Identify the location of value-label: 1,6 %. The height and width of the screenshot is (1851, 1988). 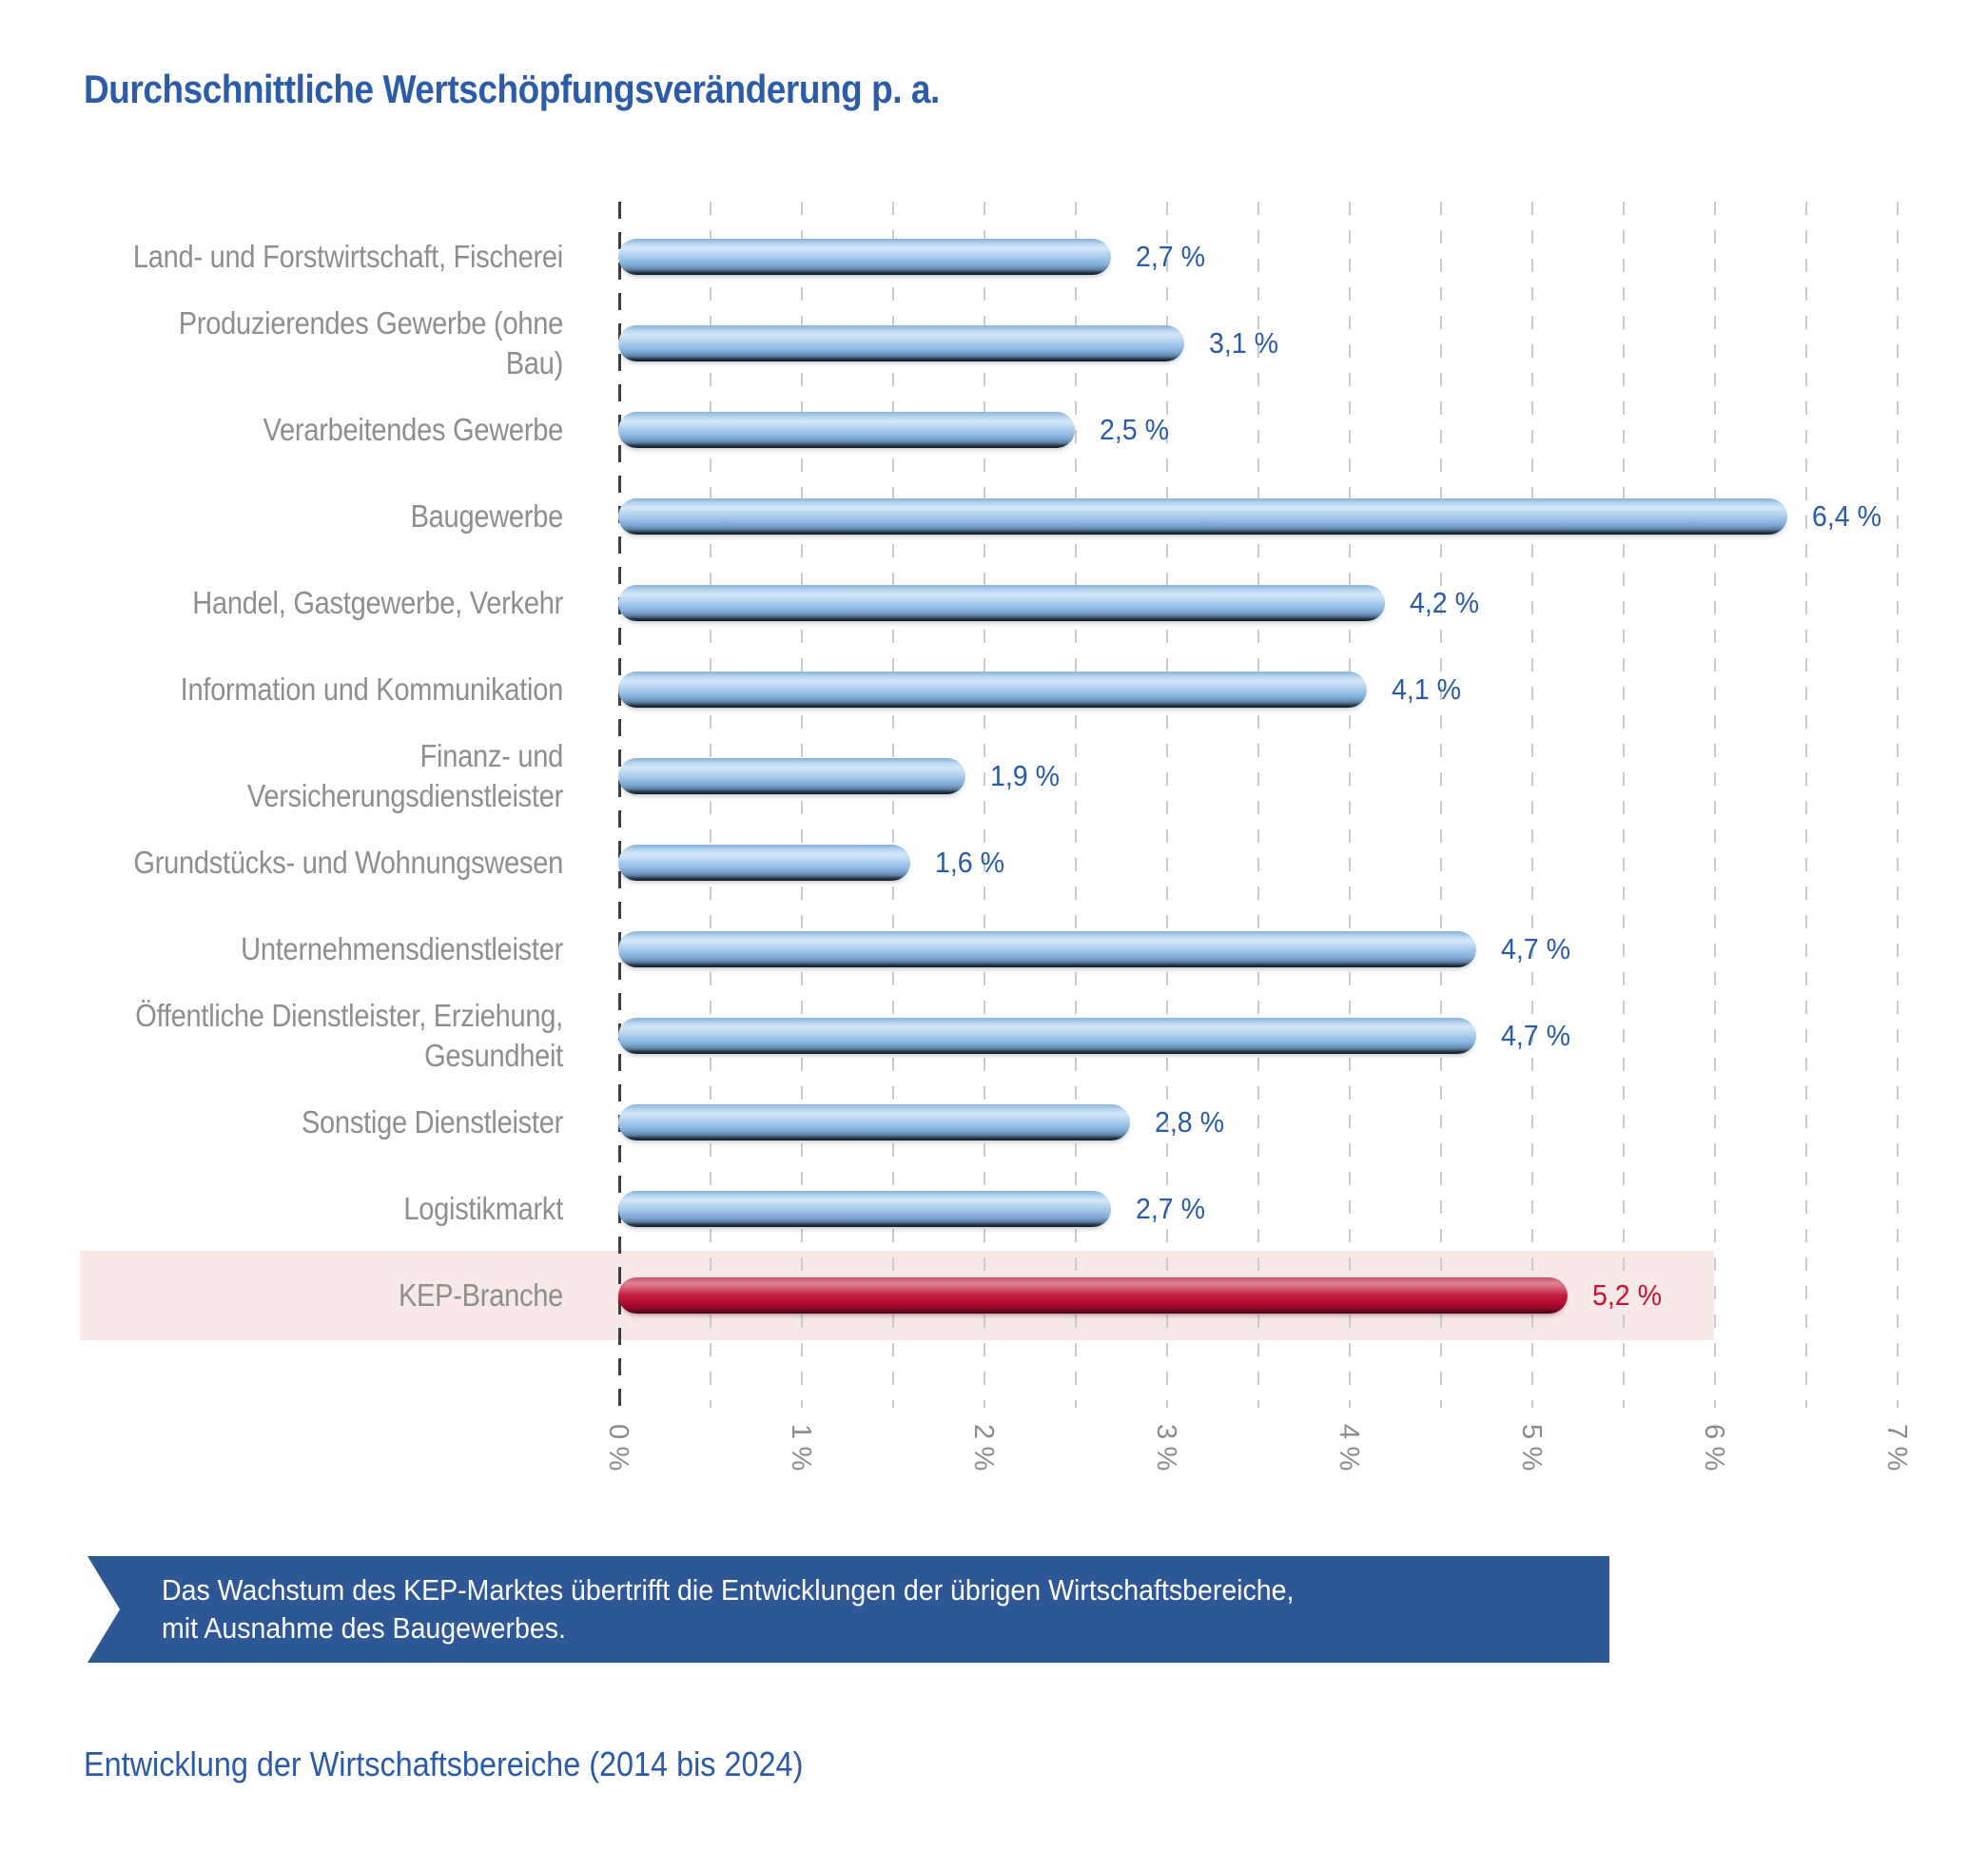
(970, 862).